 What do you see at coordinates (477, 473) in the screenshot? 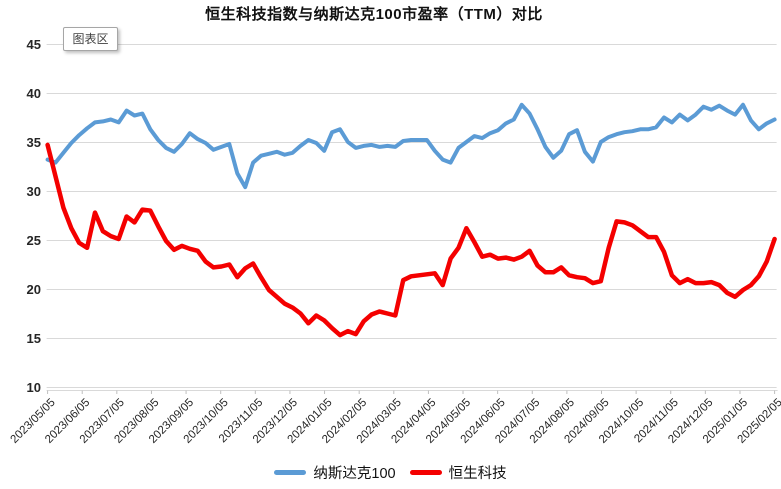
I see `legend-label-hstech: 恒生科技` at bounding box center [477, 473].